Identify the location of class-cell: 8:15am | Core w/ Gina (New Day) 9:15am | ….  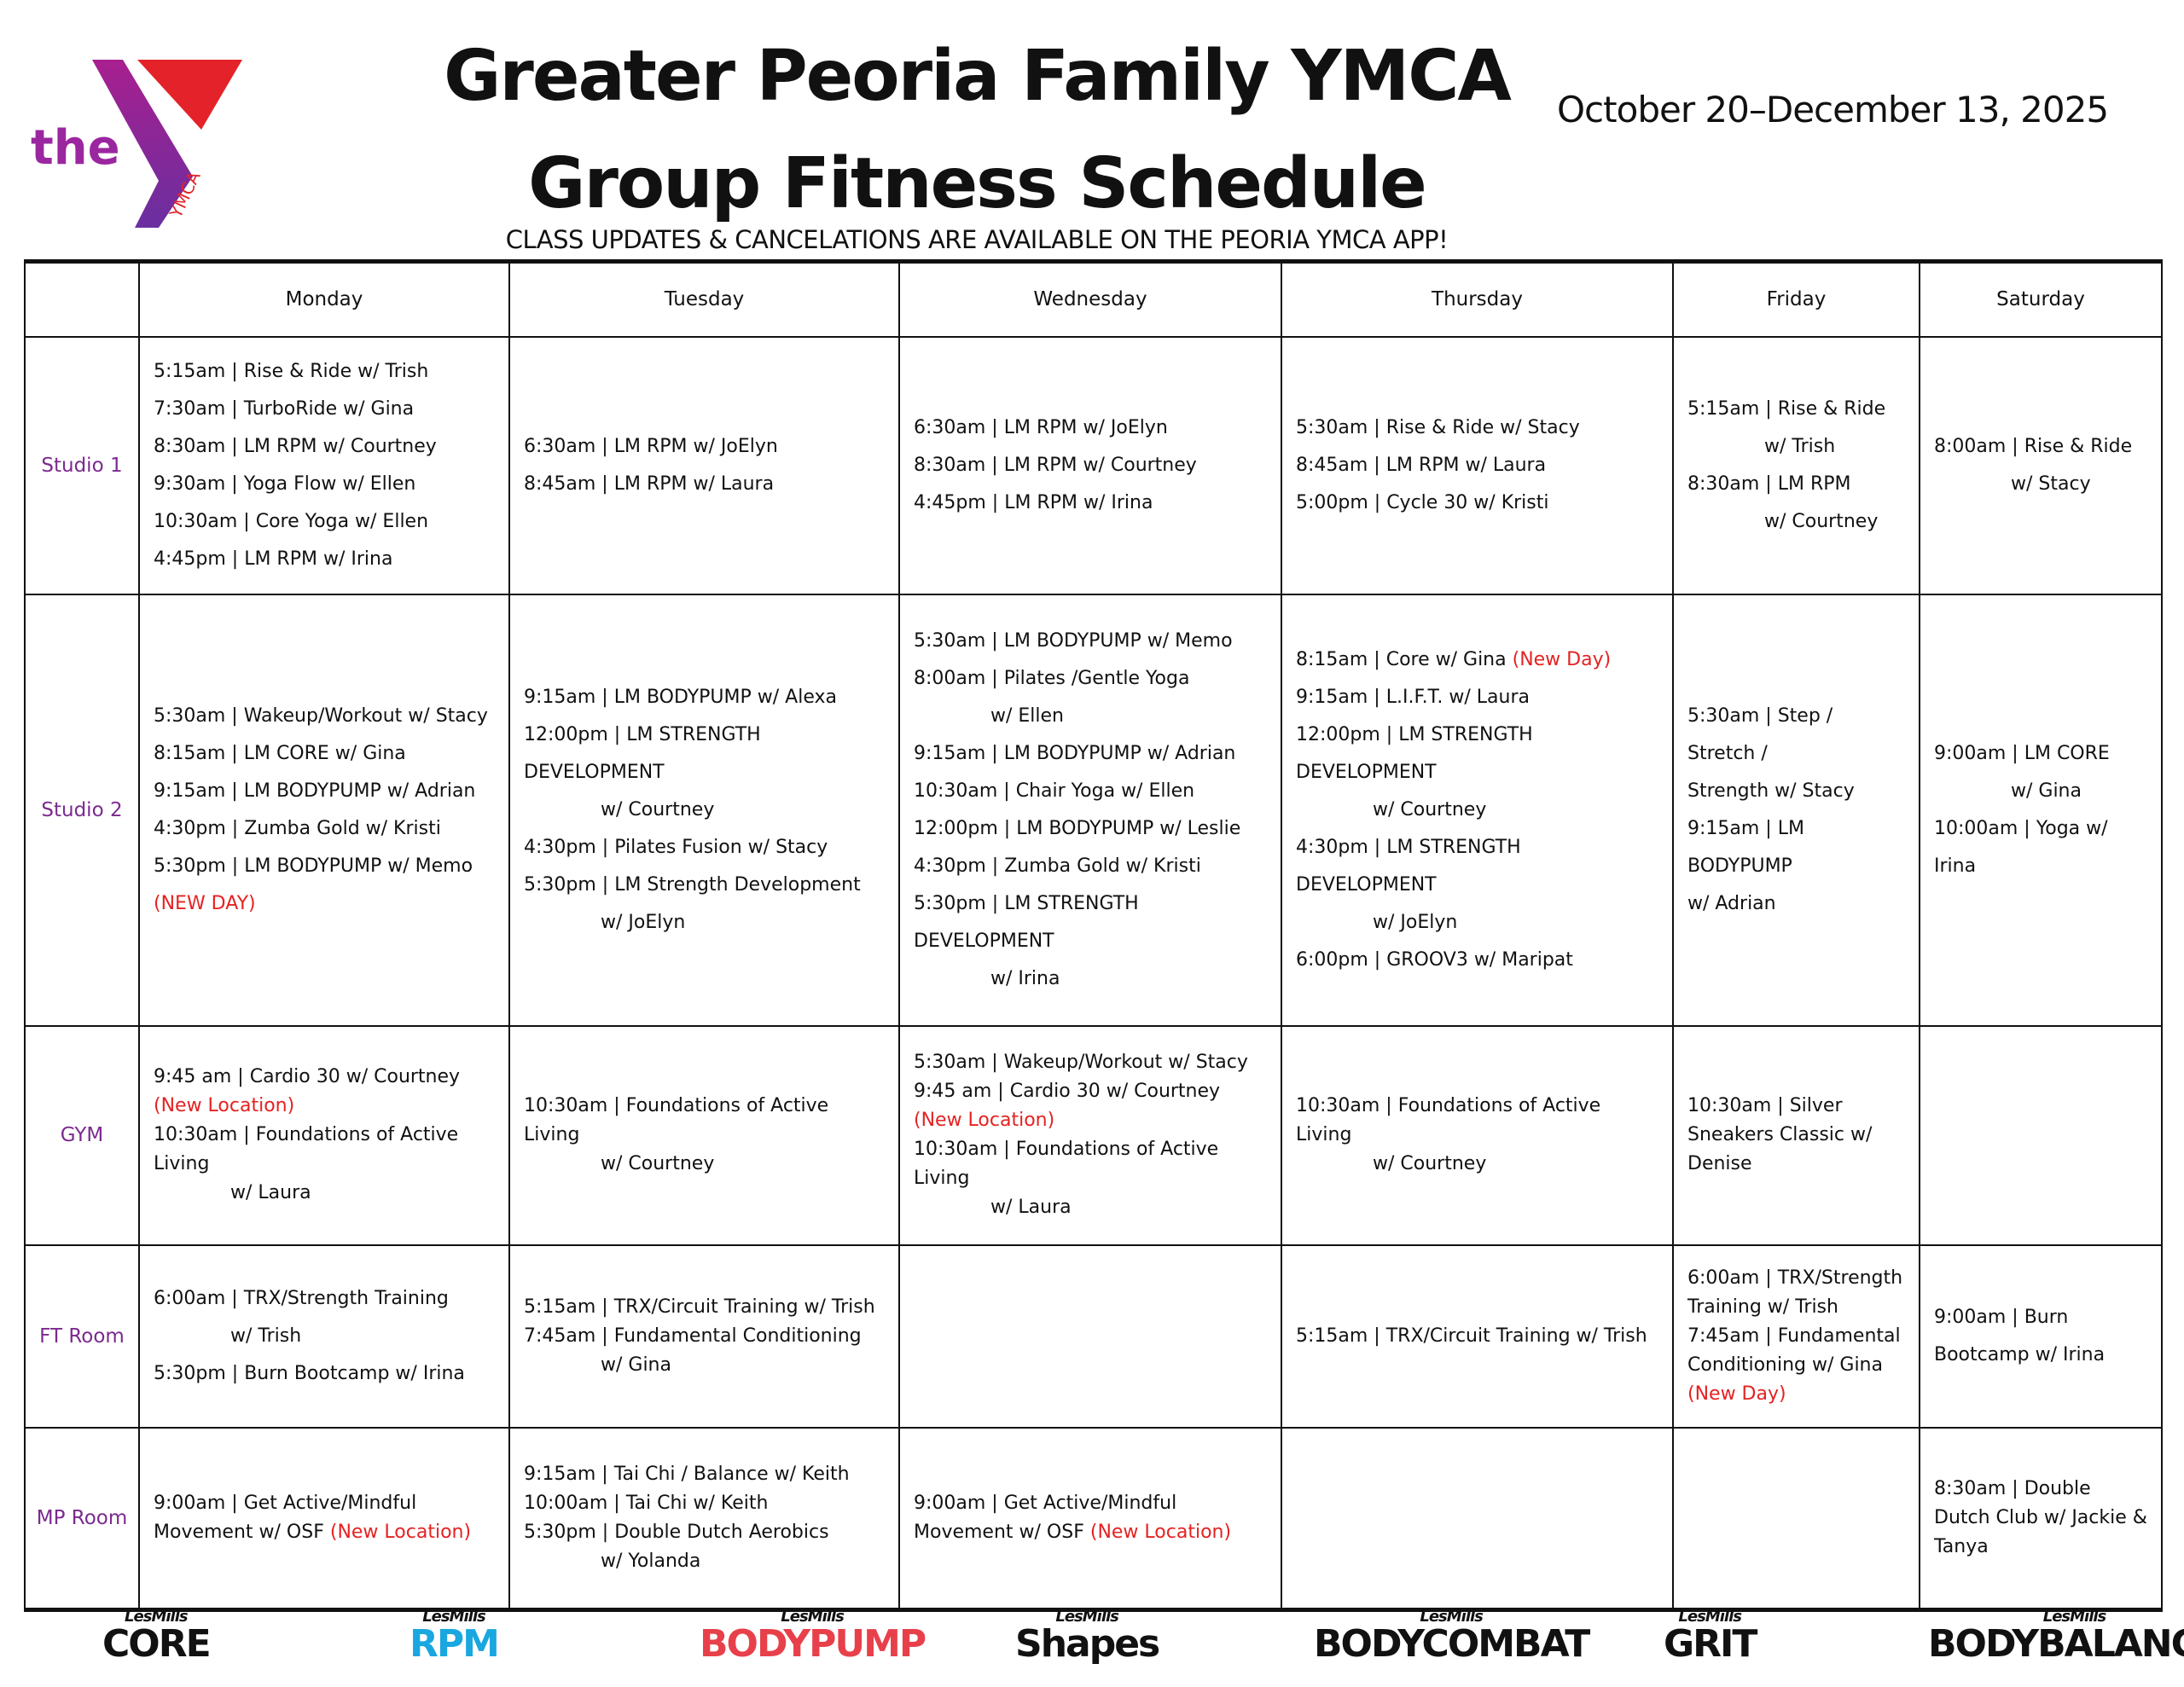
(1478, 810).